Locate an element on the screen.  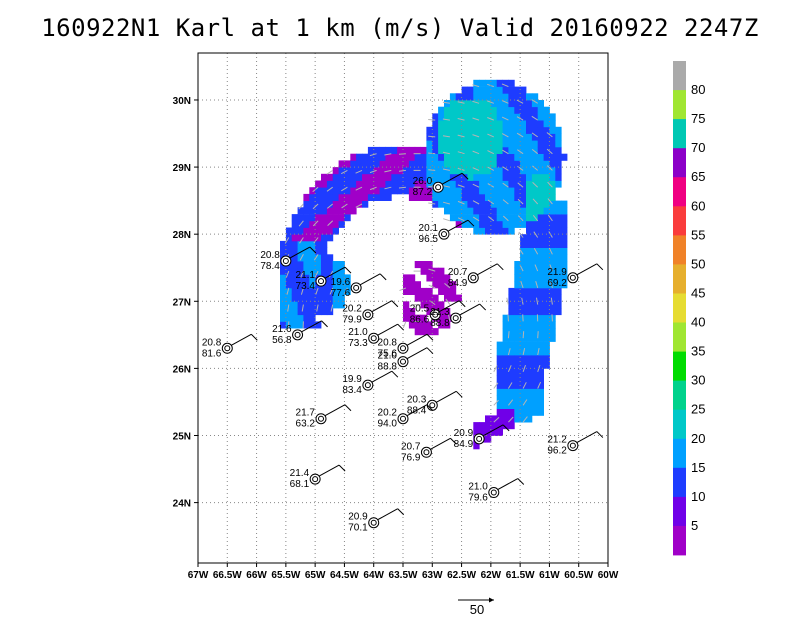
colorbar-label: 70 is located at coordinates (698, 147).